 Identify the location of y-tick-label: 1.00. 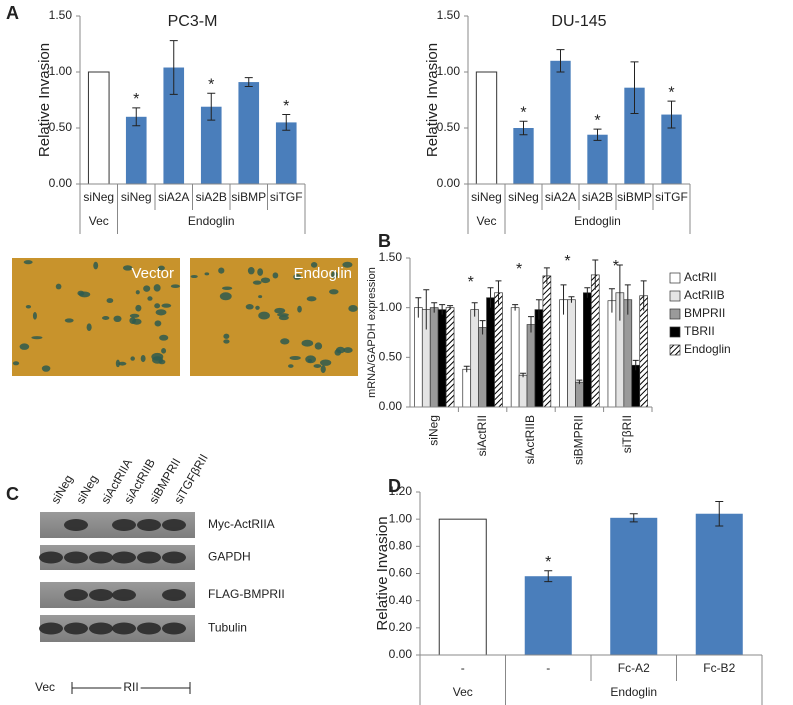
(401, 518).